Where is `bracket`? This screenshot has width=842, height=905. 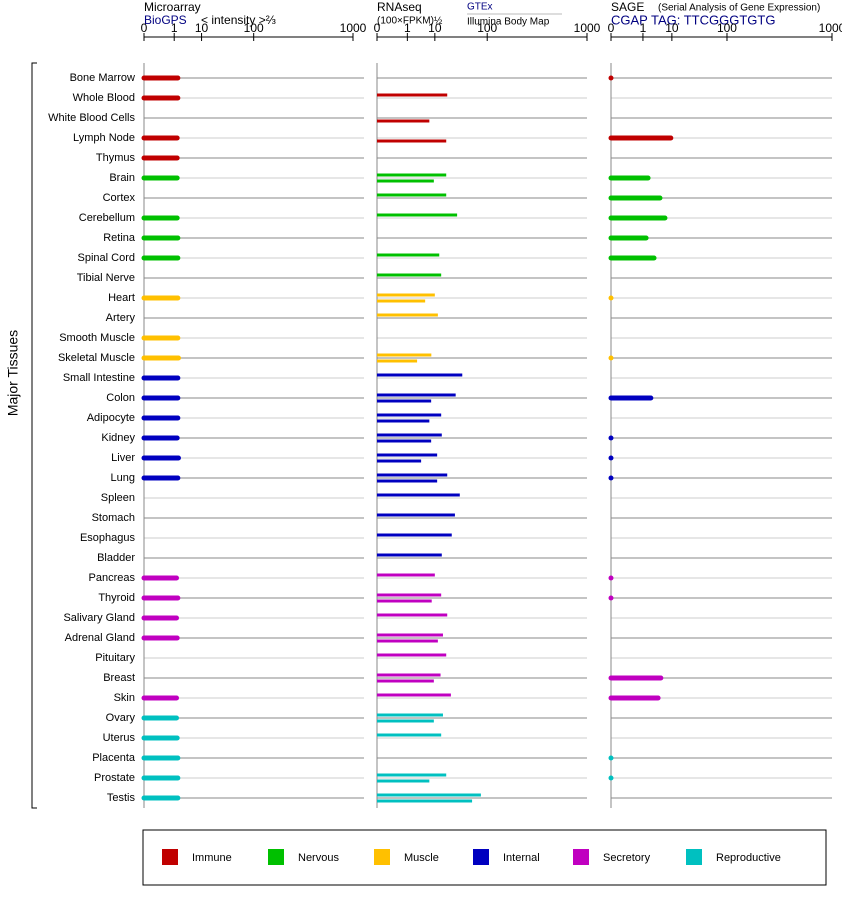 bracket is located at coordinates (34, 435).